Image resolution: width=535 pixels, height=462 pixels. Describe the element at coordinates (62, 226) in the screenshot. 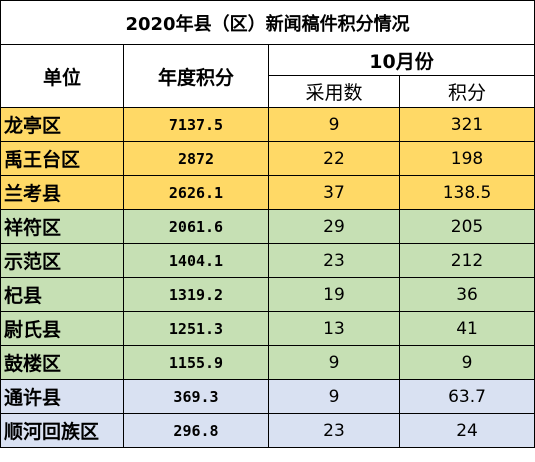

I see `cell-unit: 祥符区` at that location.